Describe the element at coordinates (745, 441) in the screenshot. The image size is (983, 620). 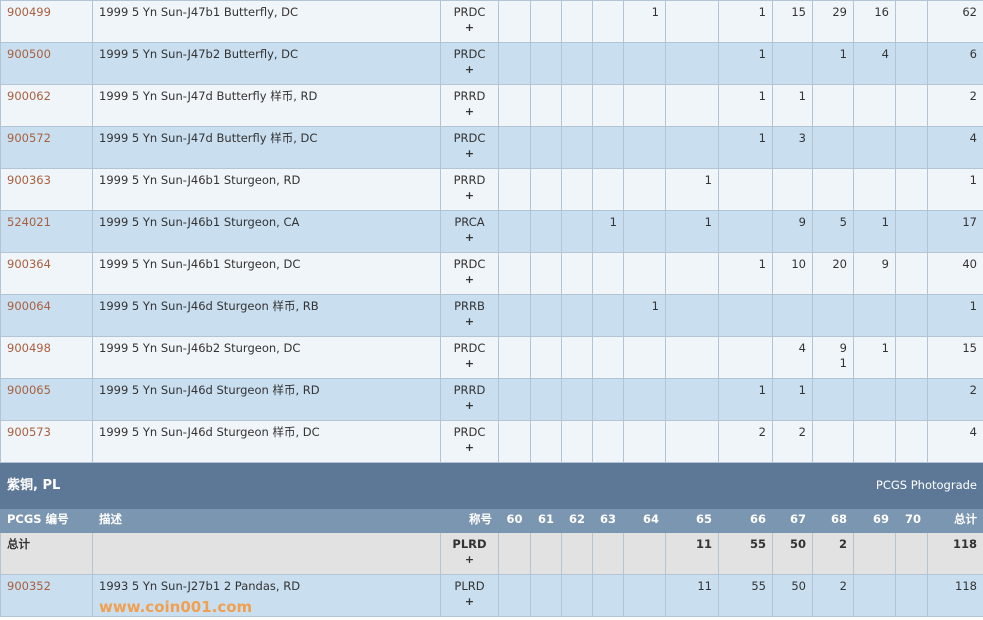
I see `grade-count-66: 2` at that location.